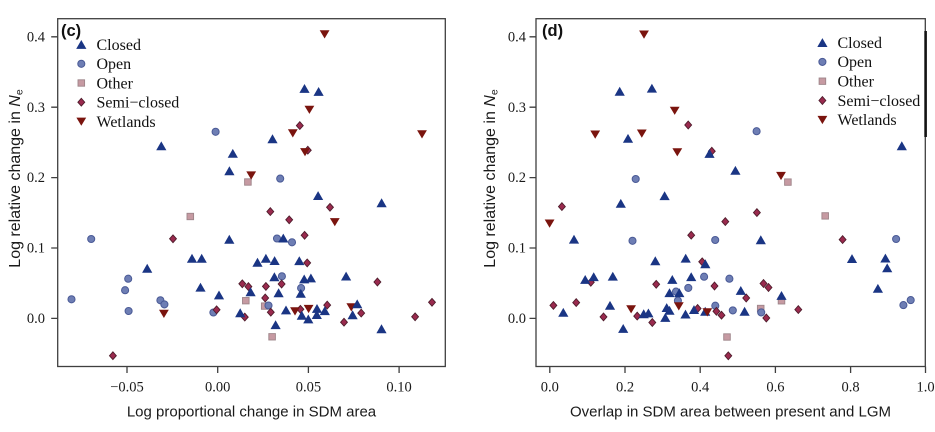 This screenshot has width=935, height=432. I want to click on svg-text:Log proportional change in SDM: Log proportional change in SDM area, so click(252, 412).